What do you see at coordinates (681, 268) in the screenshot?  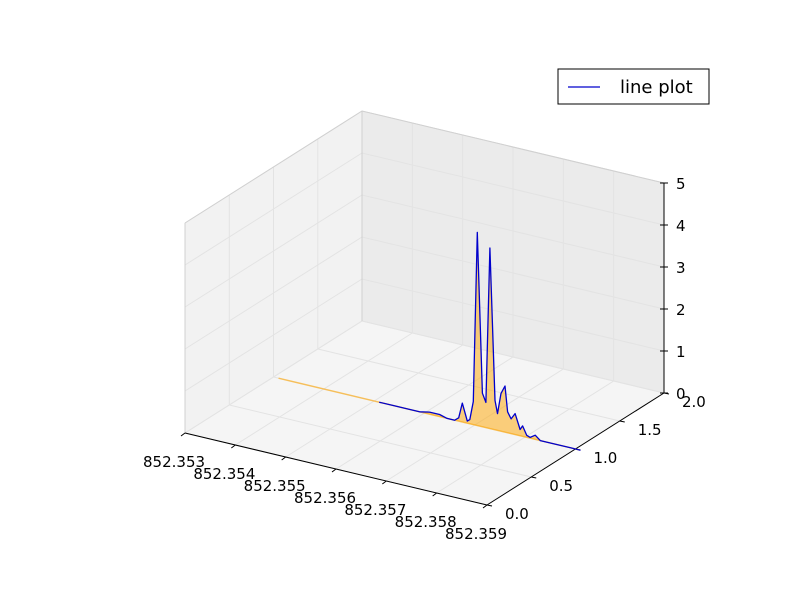 I see `z-tick-label: 3` at bounding box center [681, 268].